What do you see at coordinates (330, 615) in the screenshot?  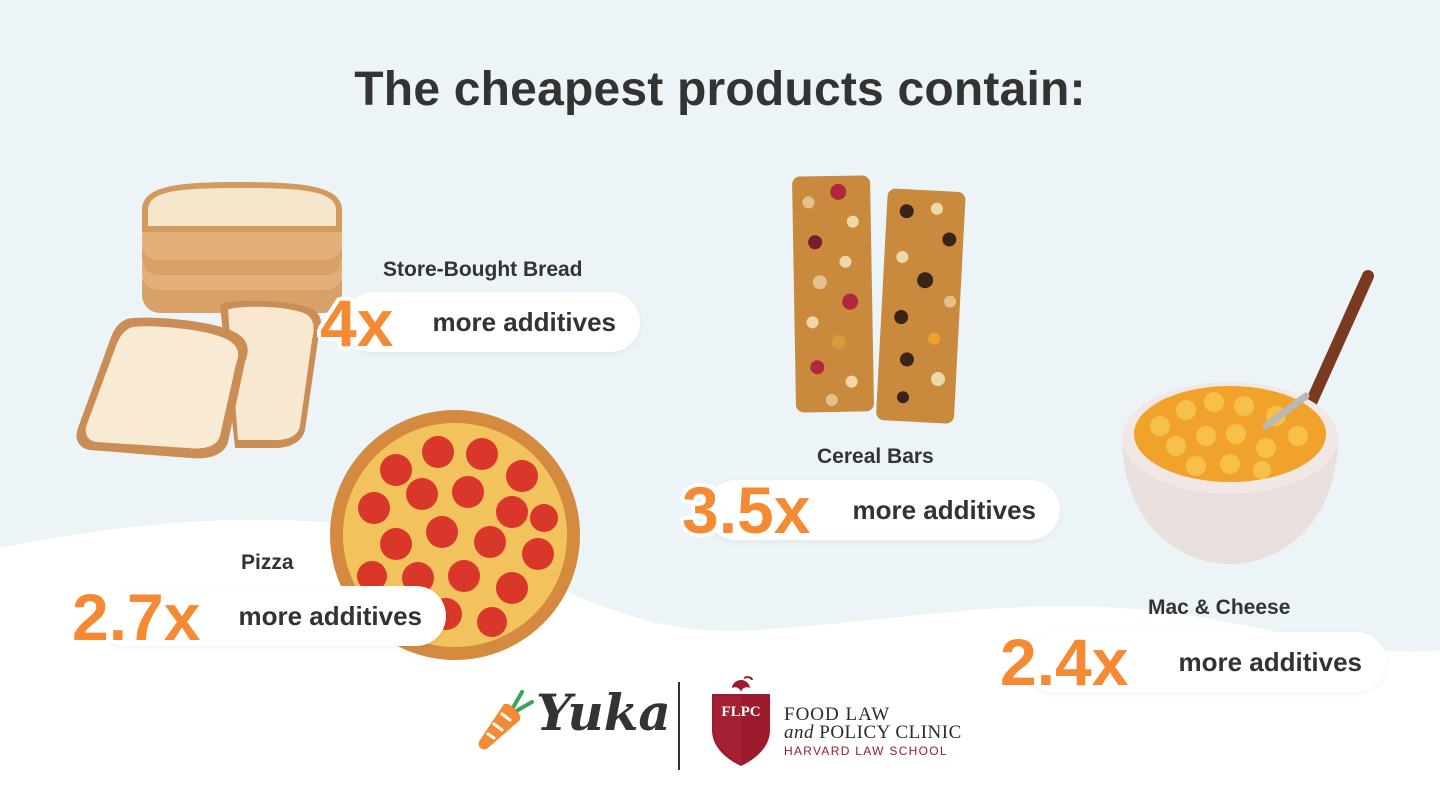 I see `item-suffix-pizza: more additives` at bounding box center [330, 615].